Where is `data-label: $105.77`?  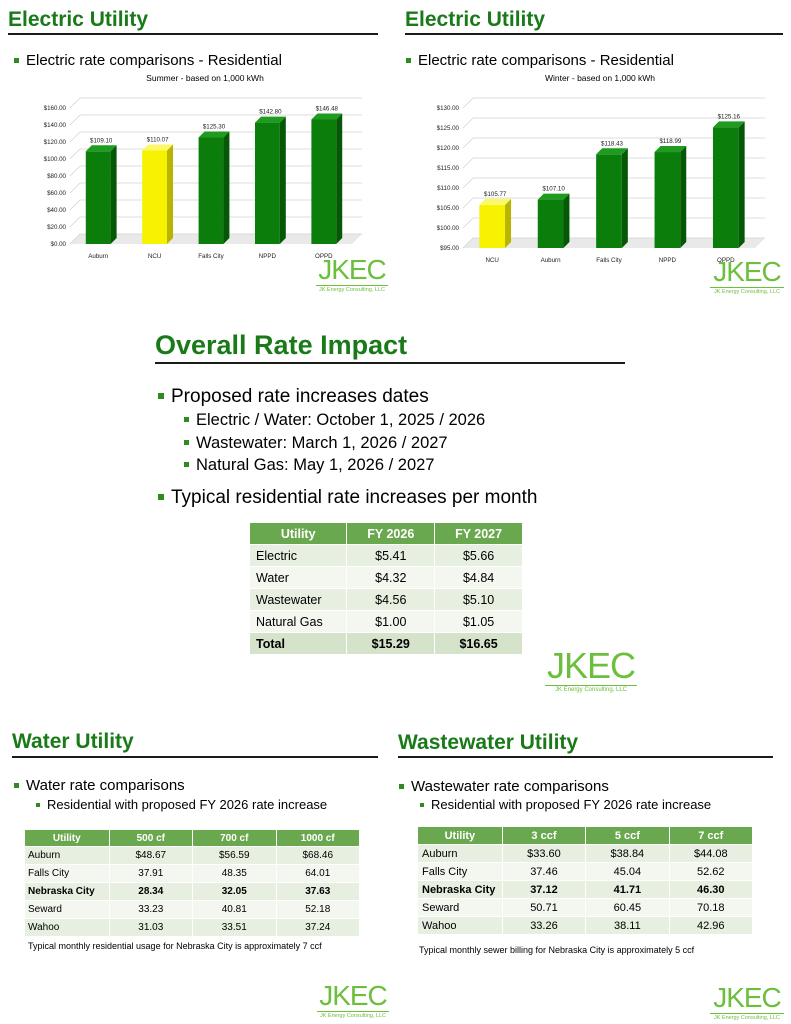
data-label: $105.77 is located at coordinates (495, 194).